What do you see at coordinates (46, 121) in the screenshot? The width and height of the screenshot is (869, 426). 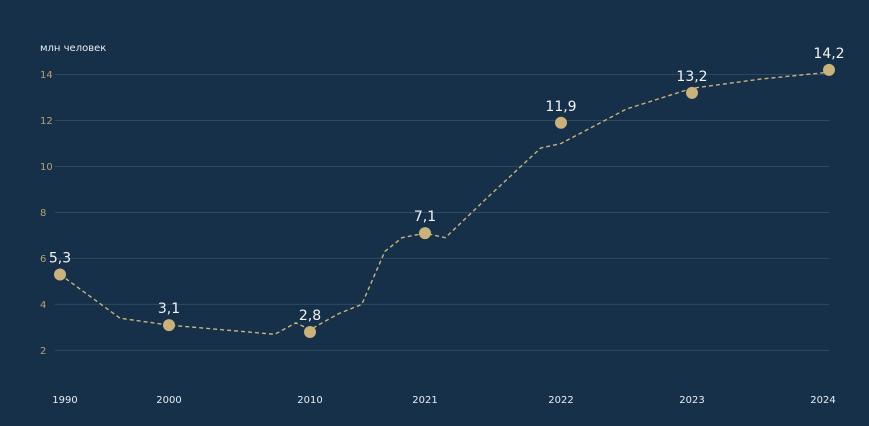 I see `y-tick-label-12: 12` at bounding box center [46, 121].